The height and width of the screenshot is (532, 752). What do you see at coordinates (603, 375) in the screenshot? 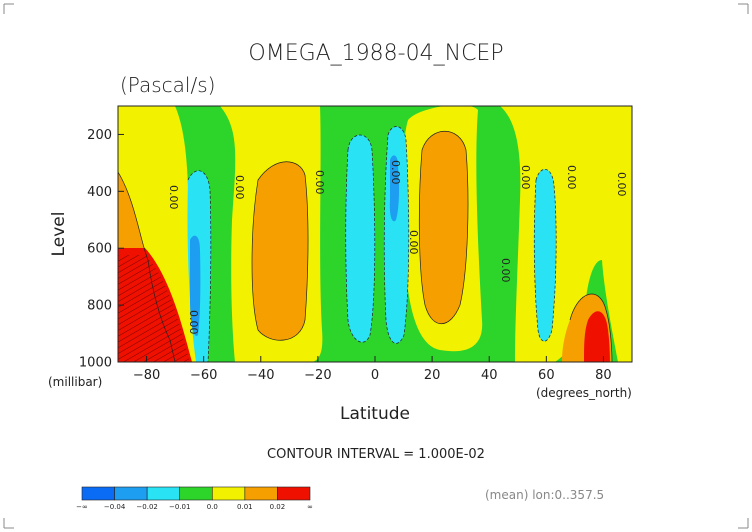
I see `x-tick-label: 80` at bounding box center [603, 375].